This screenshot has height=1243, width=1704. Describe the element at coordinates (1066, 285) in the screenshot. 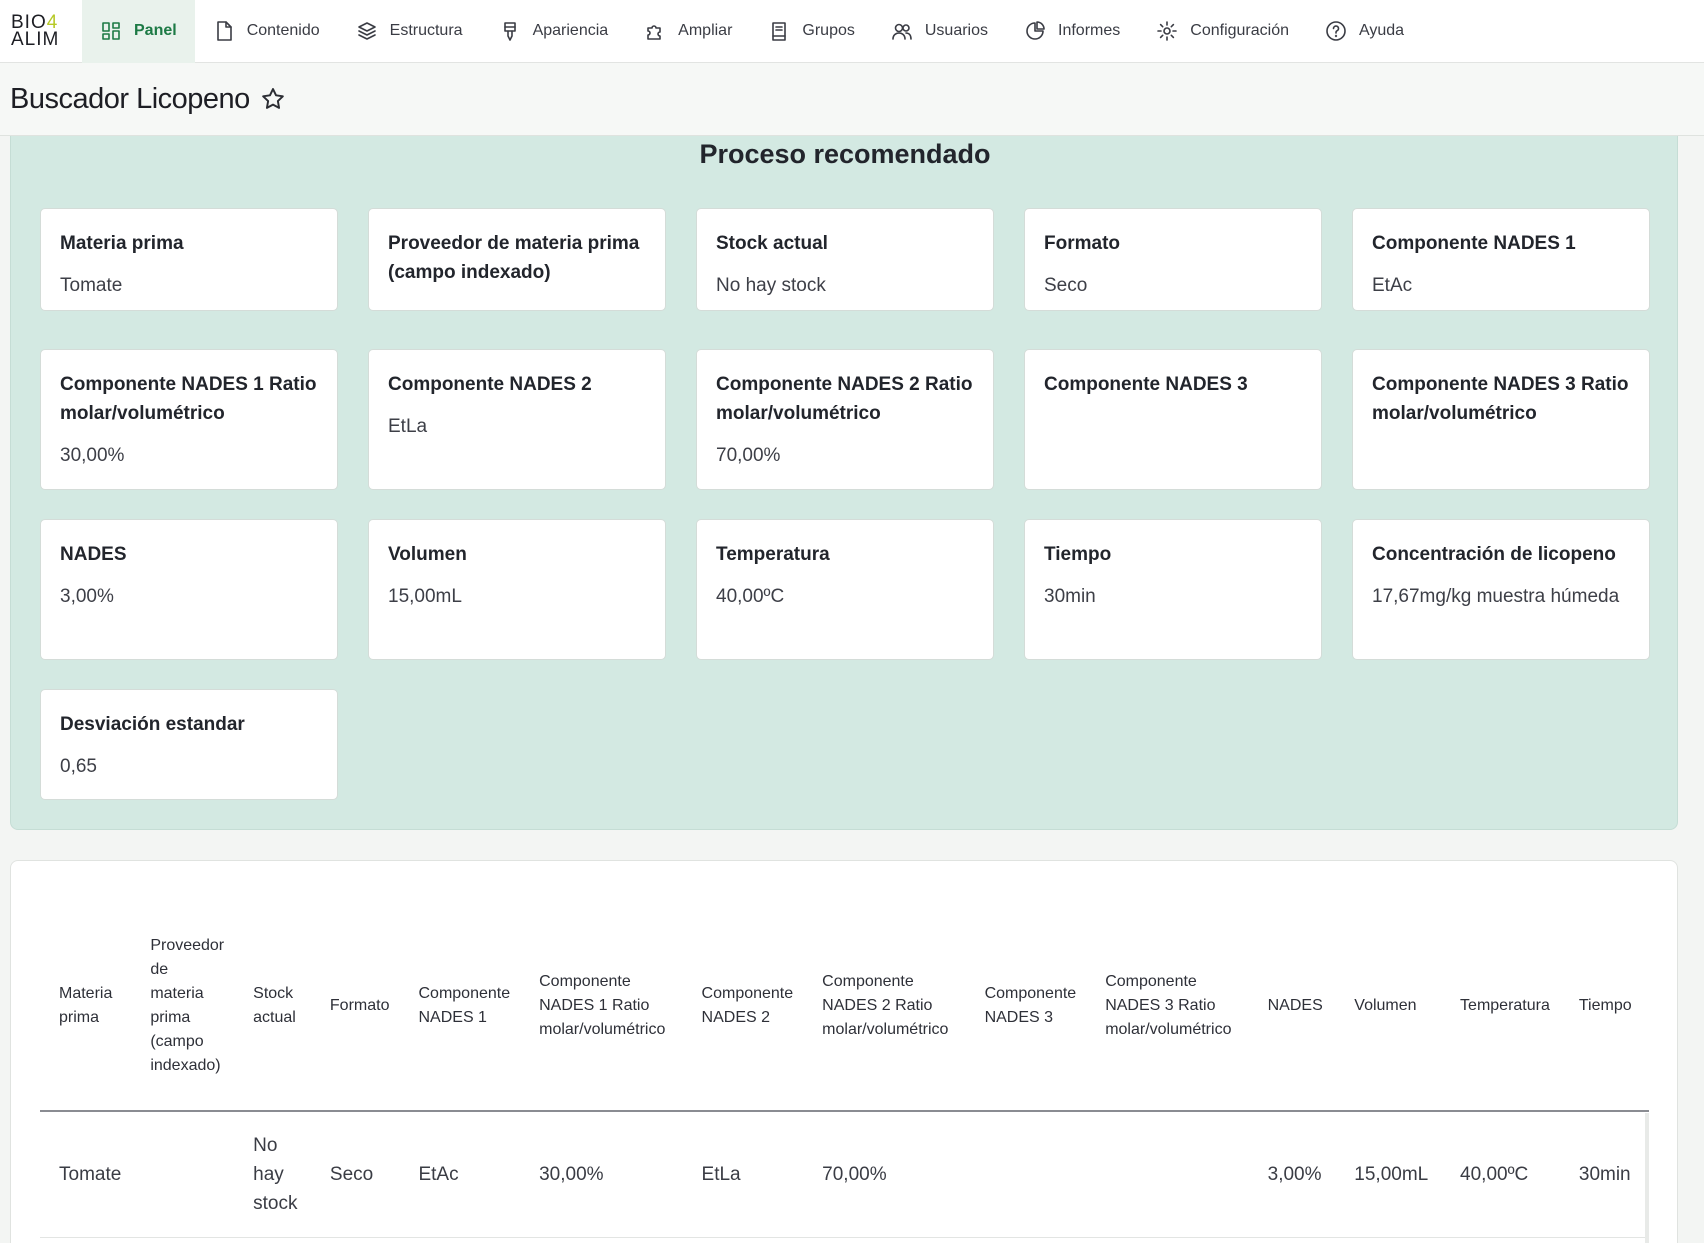

I see `card-value: Seco` at that location.